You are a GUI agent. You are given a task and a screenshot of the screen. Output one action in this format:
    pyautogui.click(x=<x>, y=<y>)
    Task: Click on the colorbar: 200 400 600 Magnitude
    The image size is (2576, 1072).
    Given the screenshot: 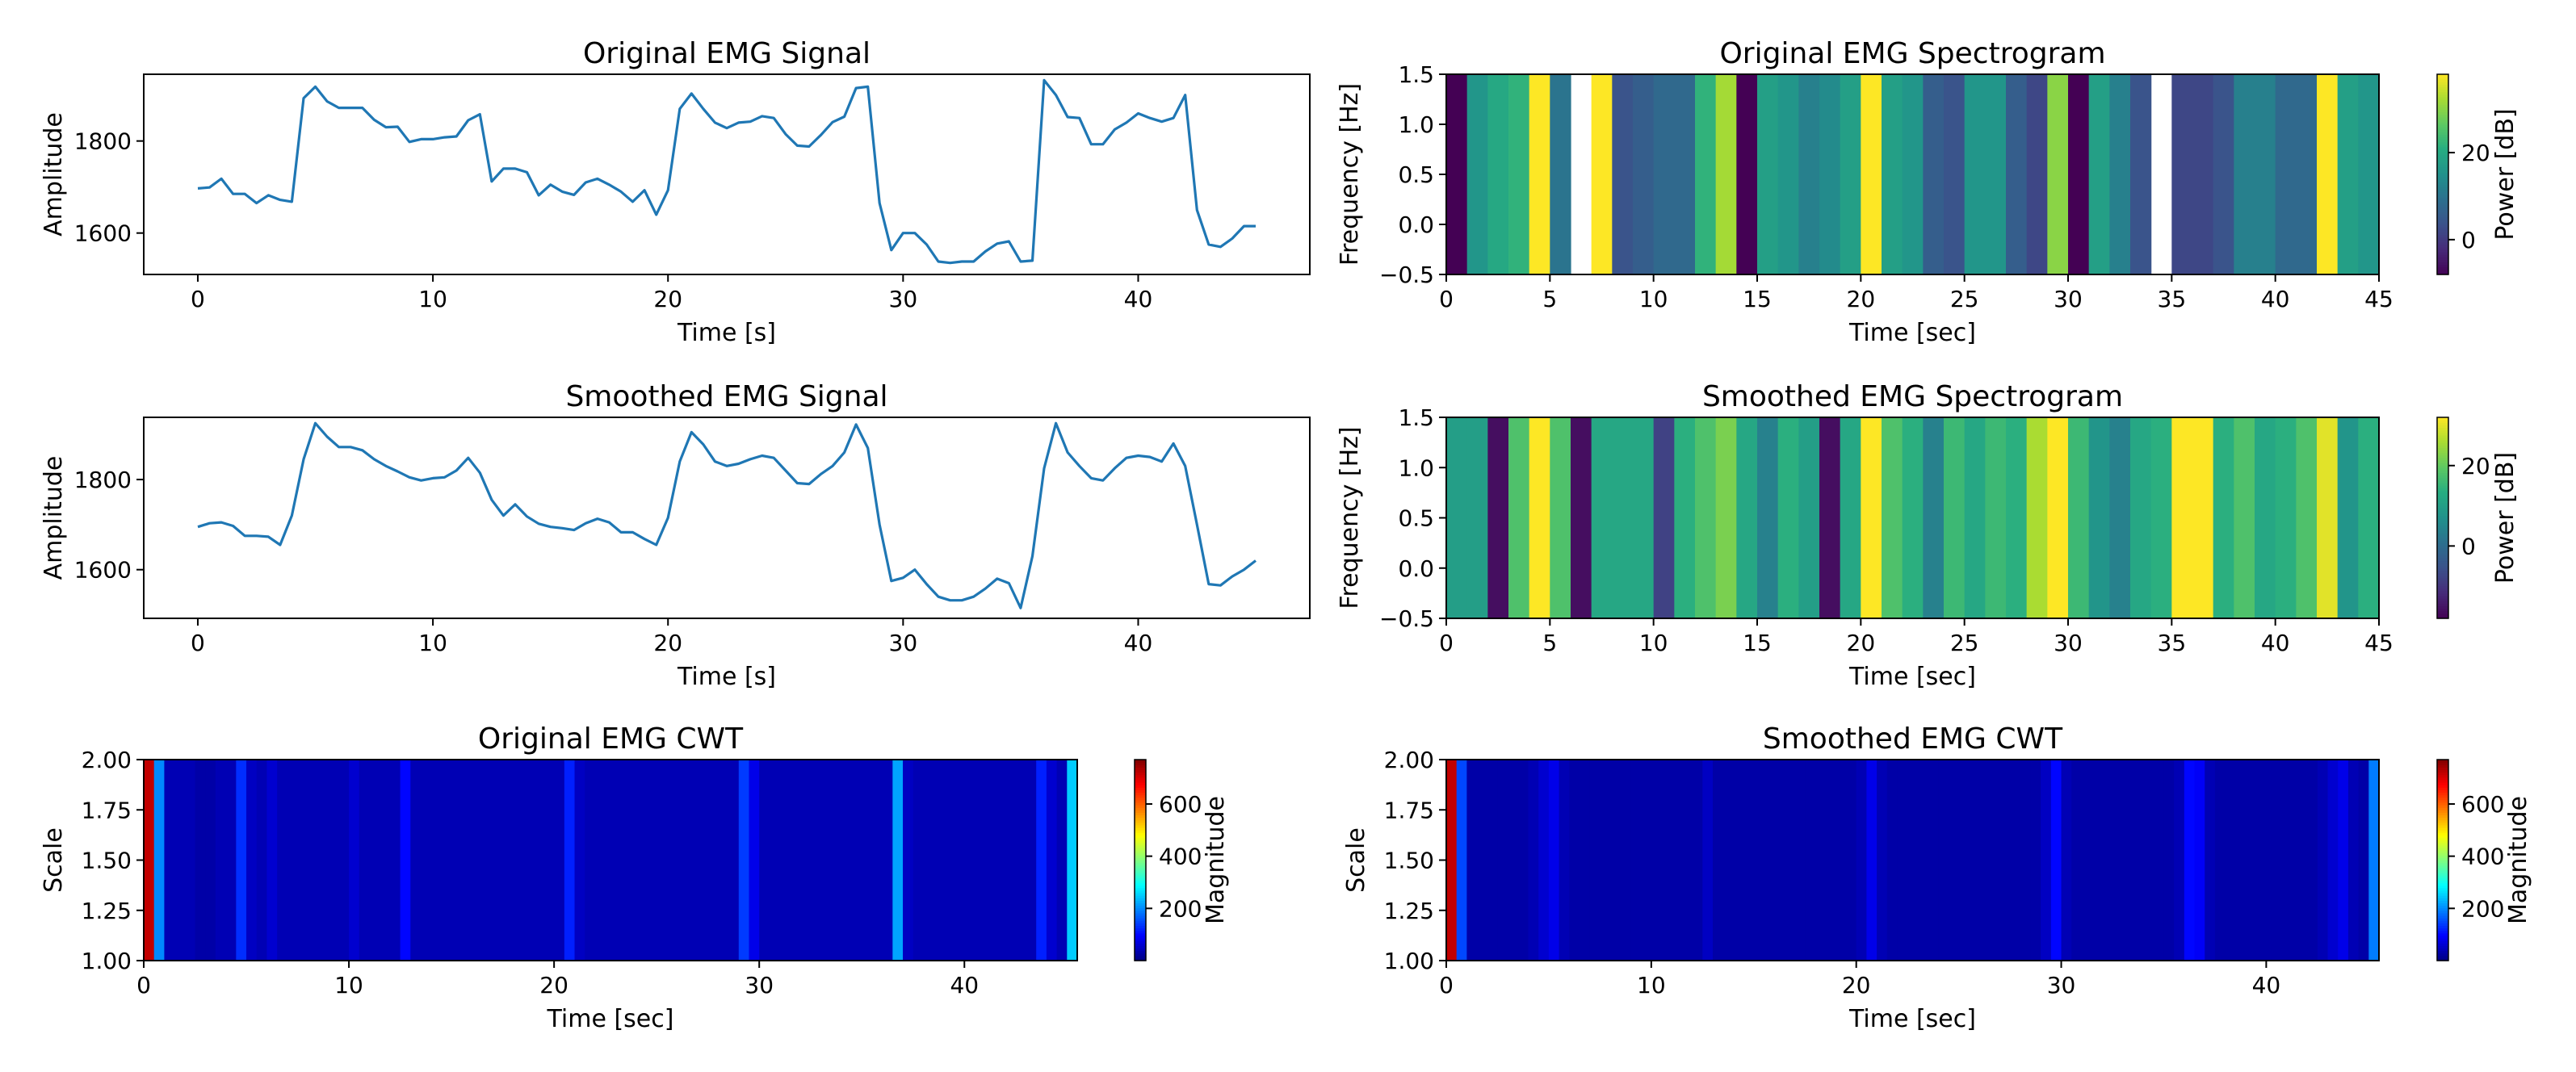 What is the action you would take?
    pyautogui.click(x=1182, y=860)
    